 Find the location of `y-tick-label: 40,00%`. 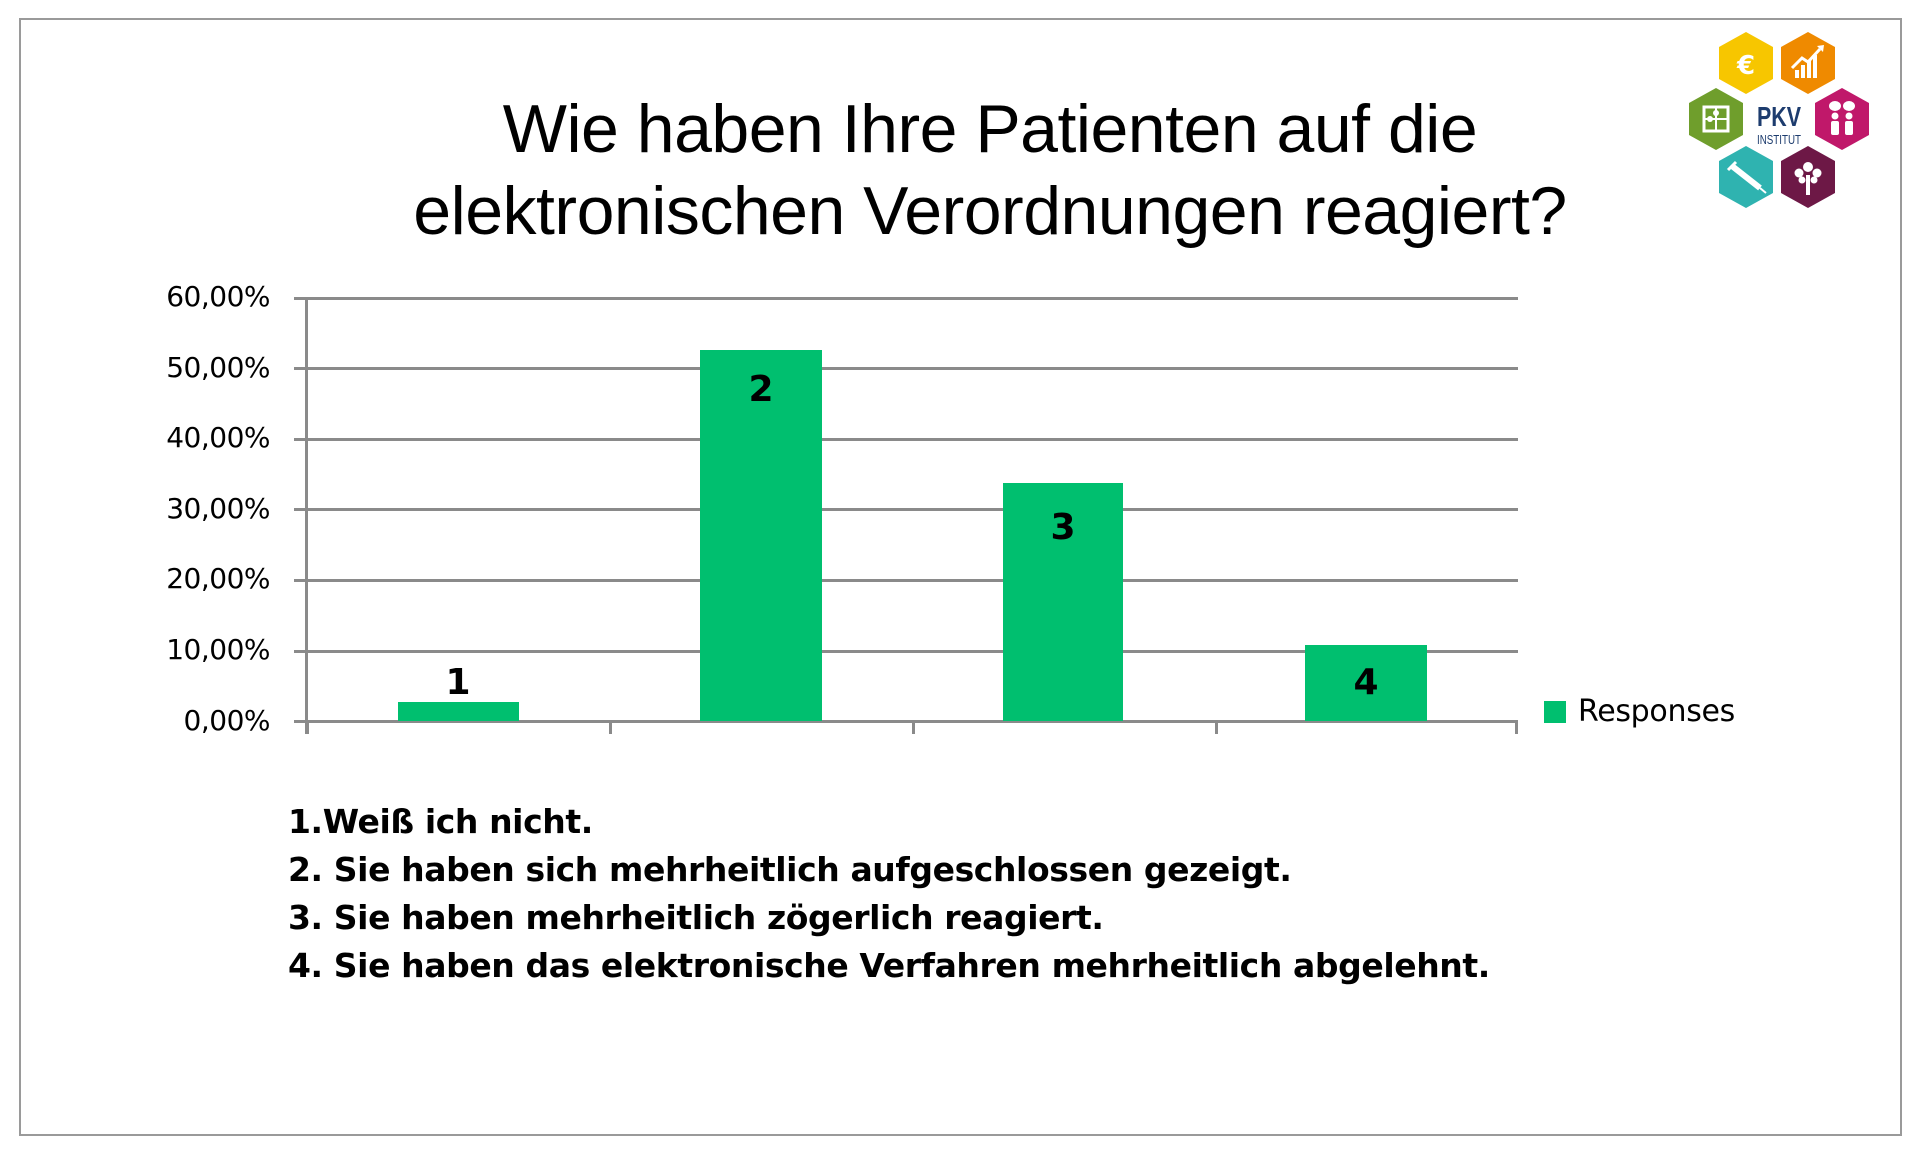

y-tick-label: 40,00% is located at coordinates (218, 437).